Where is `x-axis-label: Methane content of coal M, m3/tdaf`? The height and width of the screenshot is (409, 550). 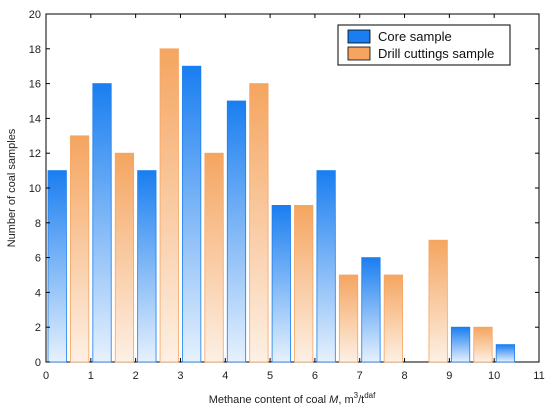
x-axis-label: Methane content of coal M, m3/tdaf is located at coordinates (292, 398).